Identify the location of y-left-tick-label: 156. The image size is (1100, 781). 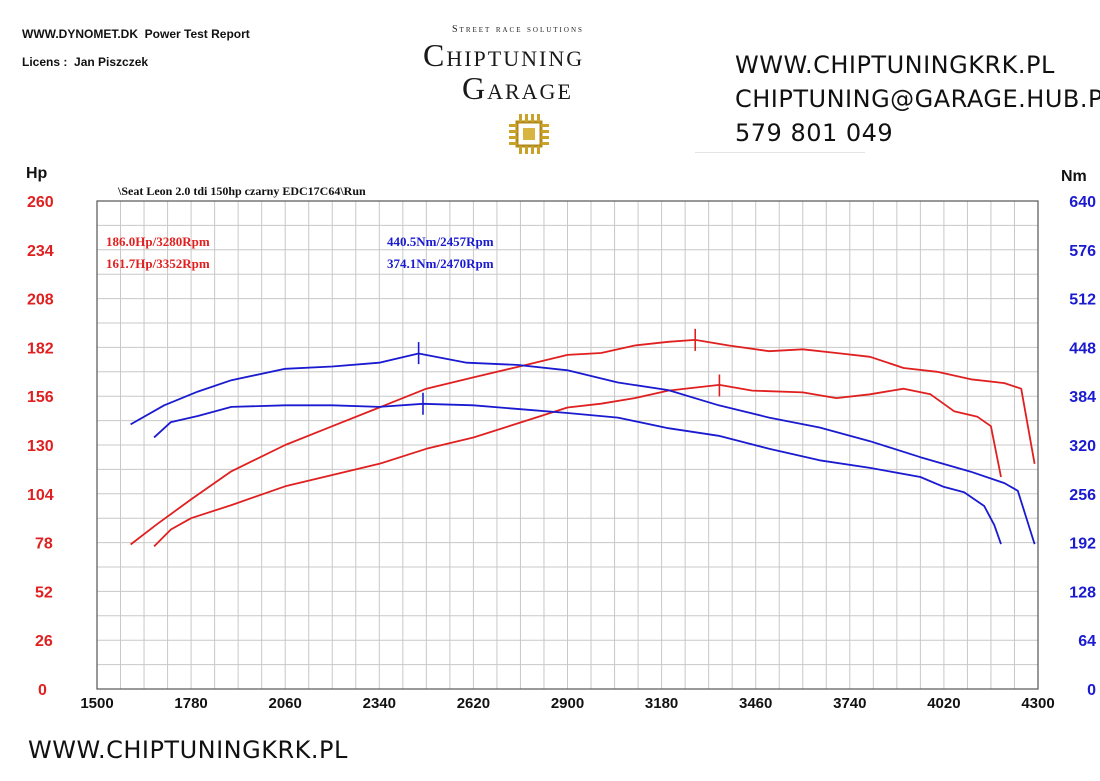
(40, 397).